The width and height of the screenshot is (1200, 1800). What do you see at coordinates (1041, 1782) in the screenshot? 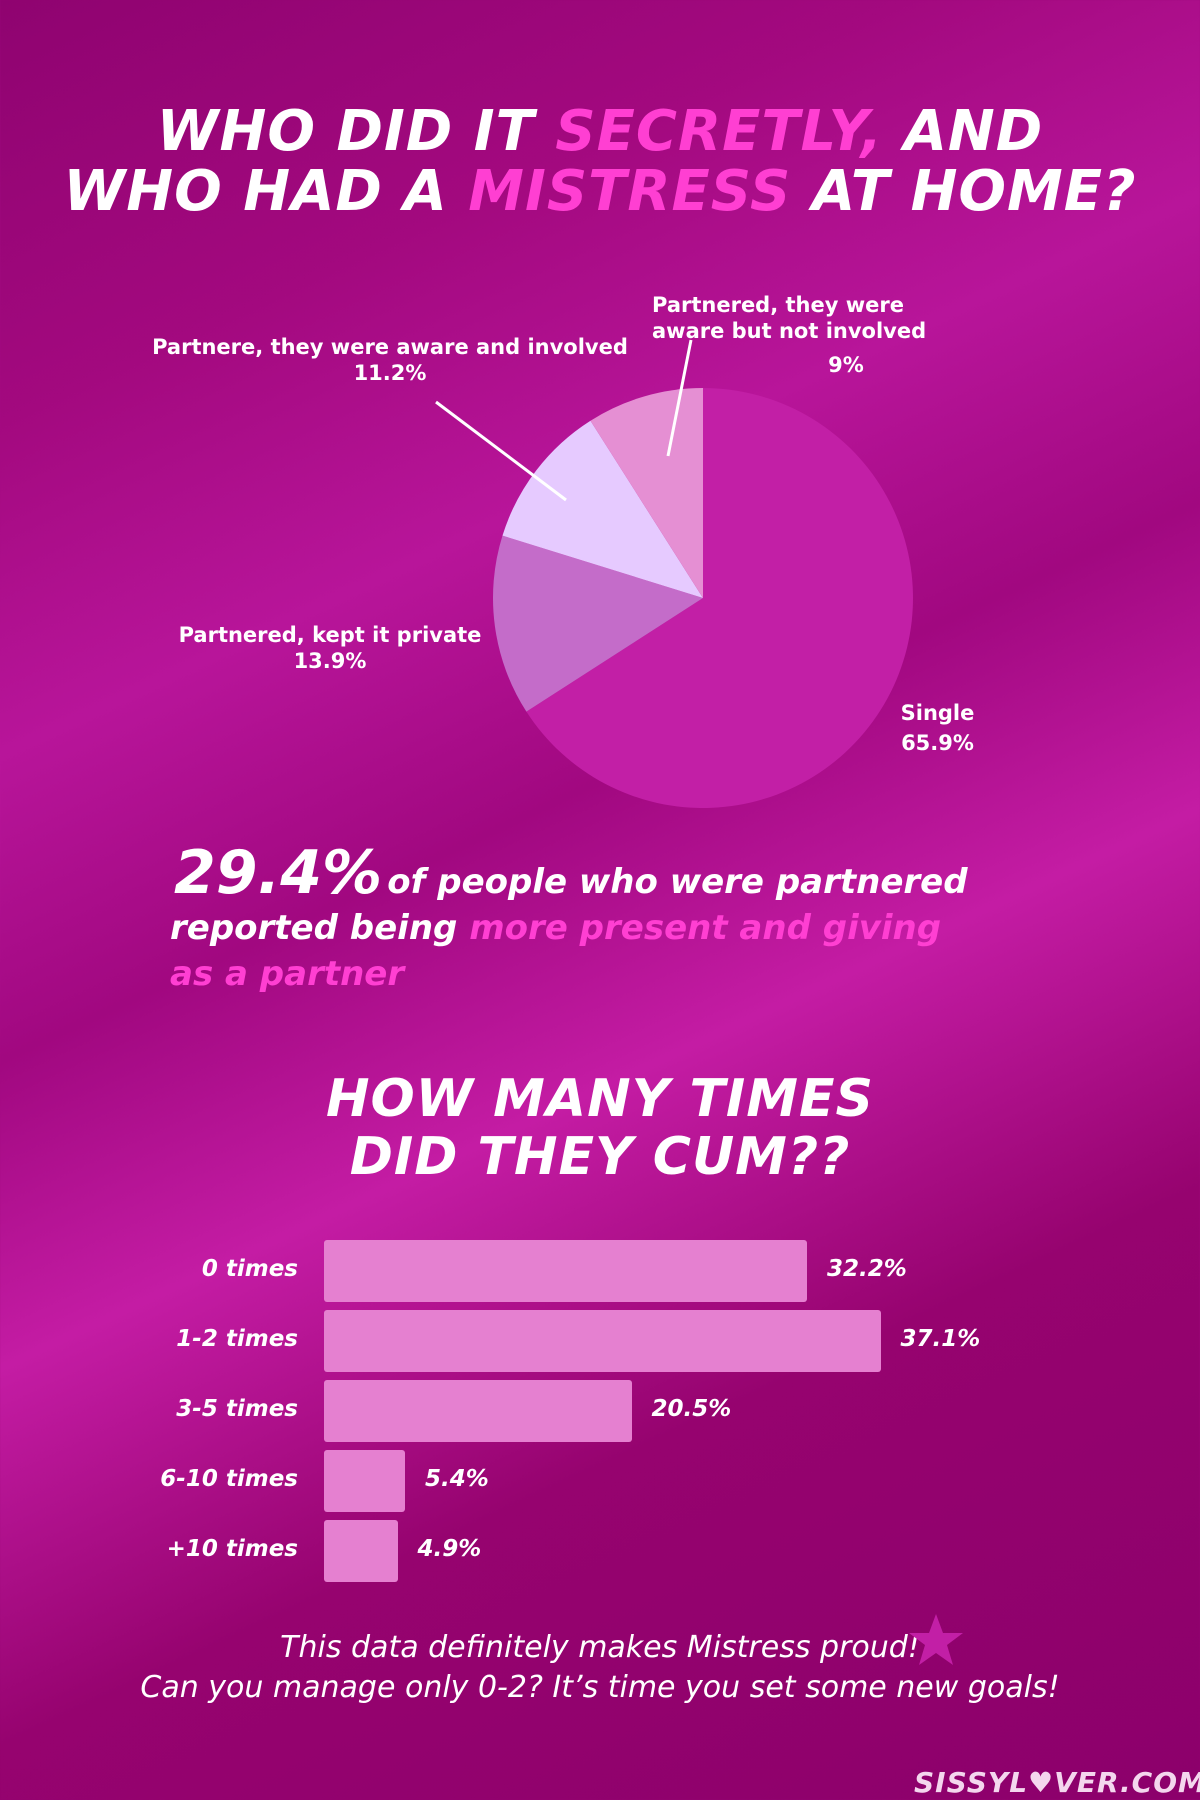
I see `heart-icon: ♥` at bounding box center [1041, 1782].